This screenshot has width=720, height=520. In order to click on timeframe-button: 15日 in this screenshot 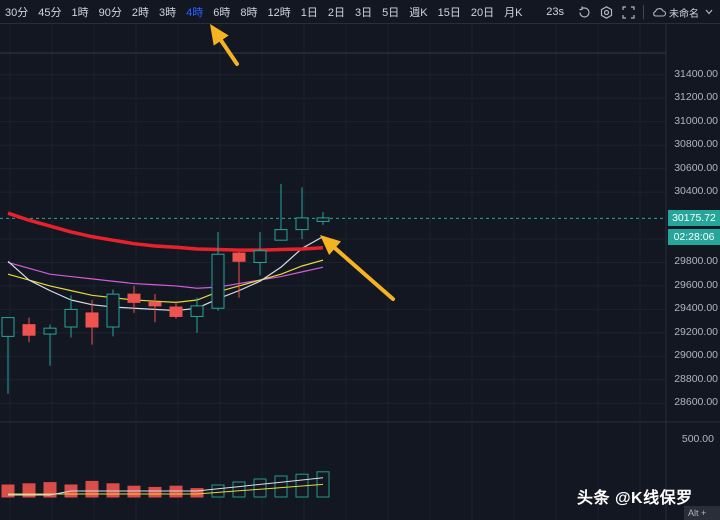, I will do `click(449, 12)`.